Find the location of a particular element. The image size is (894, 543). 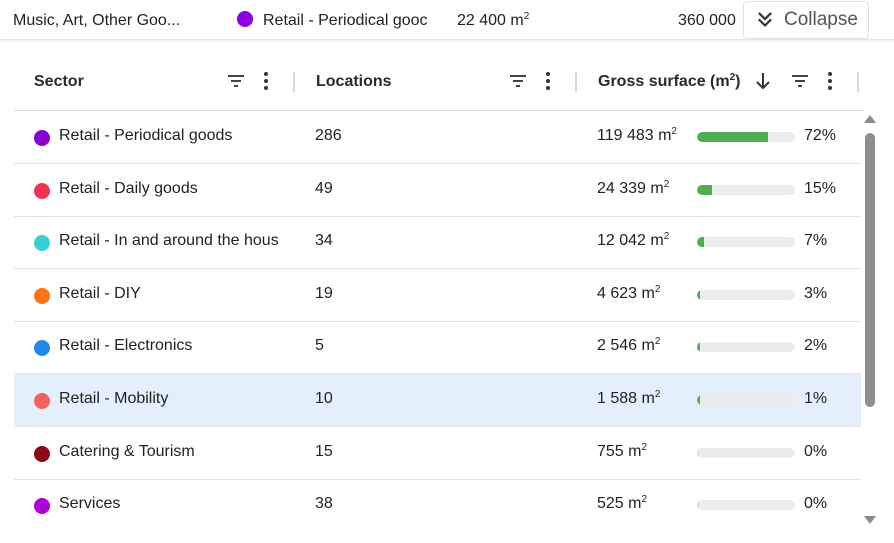

table-row: Catering & Tourism 15 755 m2 0% is located at coordinates (437, 453).